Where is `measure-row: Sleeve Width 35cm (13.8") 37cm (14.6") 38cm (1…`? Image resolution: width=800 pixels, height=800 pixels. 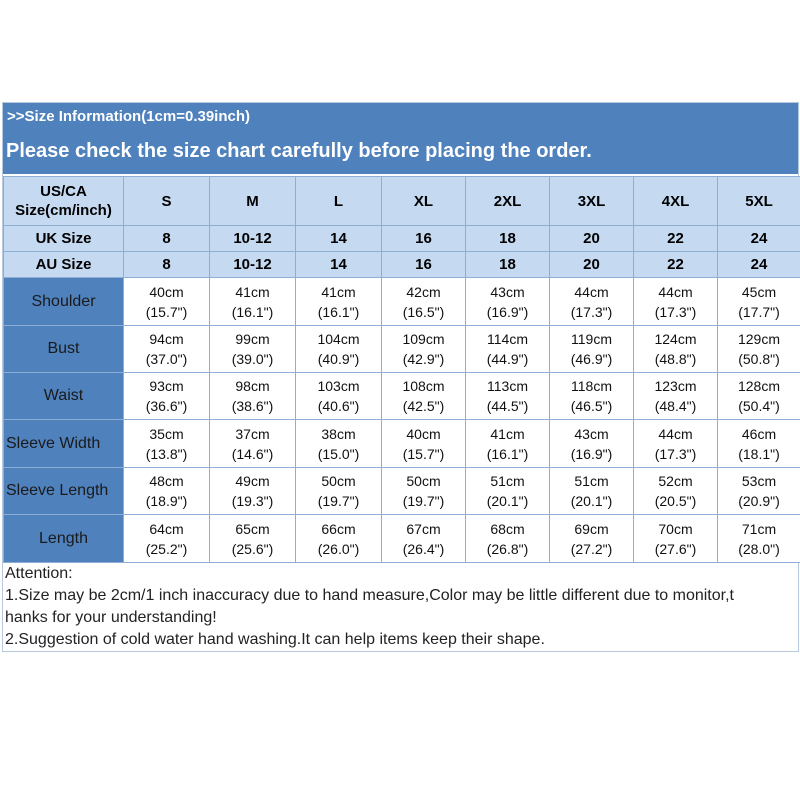 measure-row: Sleeve Width 35cm (13.8") 37cm (14.6") 38cm (1… is located at coordinates (401, 443).